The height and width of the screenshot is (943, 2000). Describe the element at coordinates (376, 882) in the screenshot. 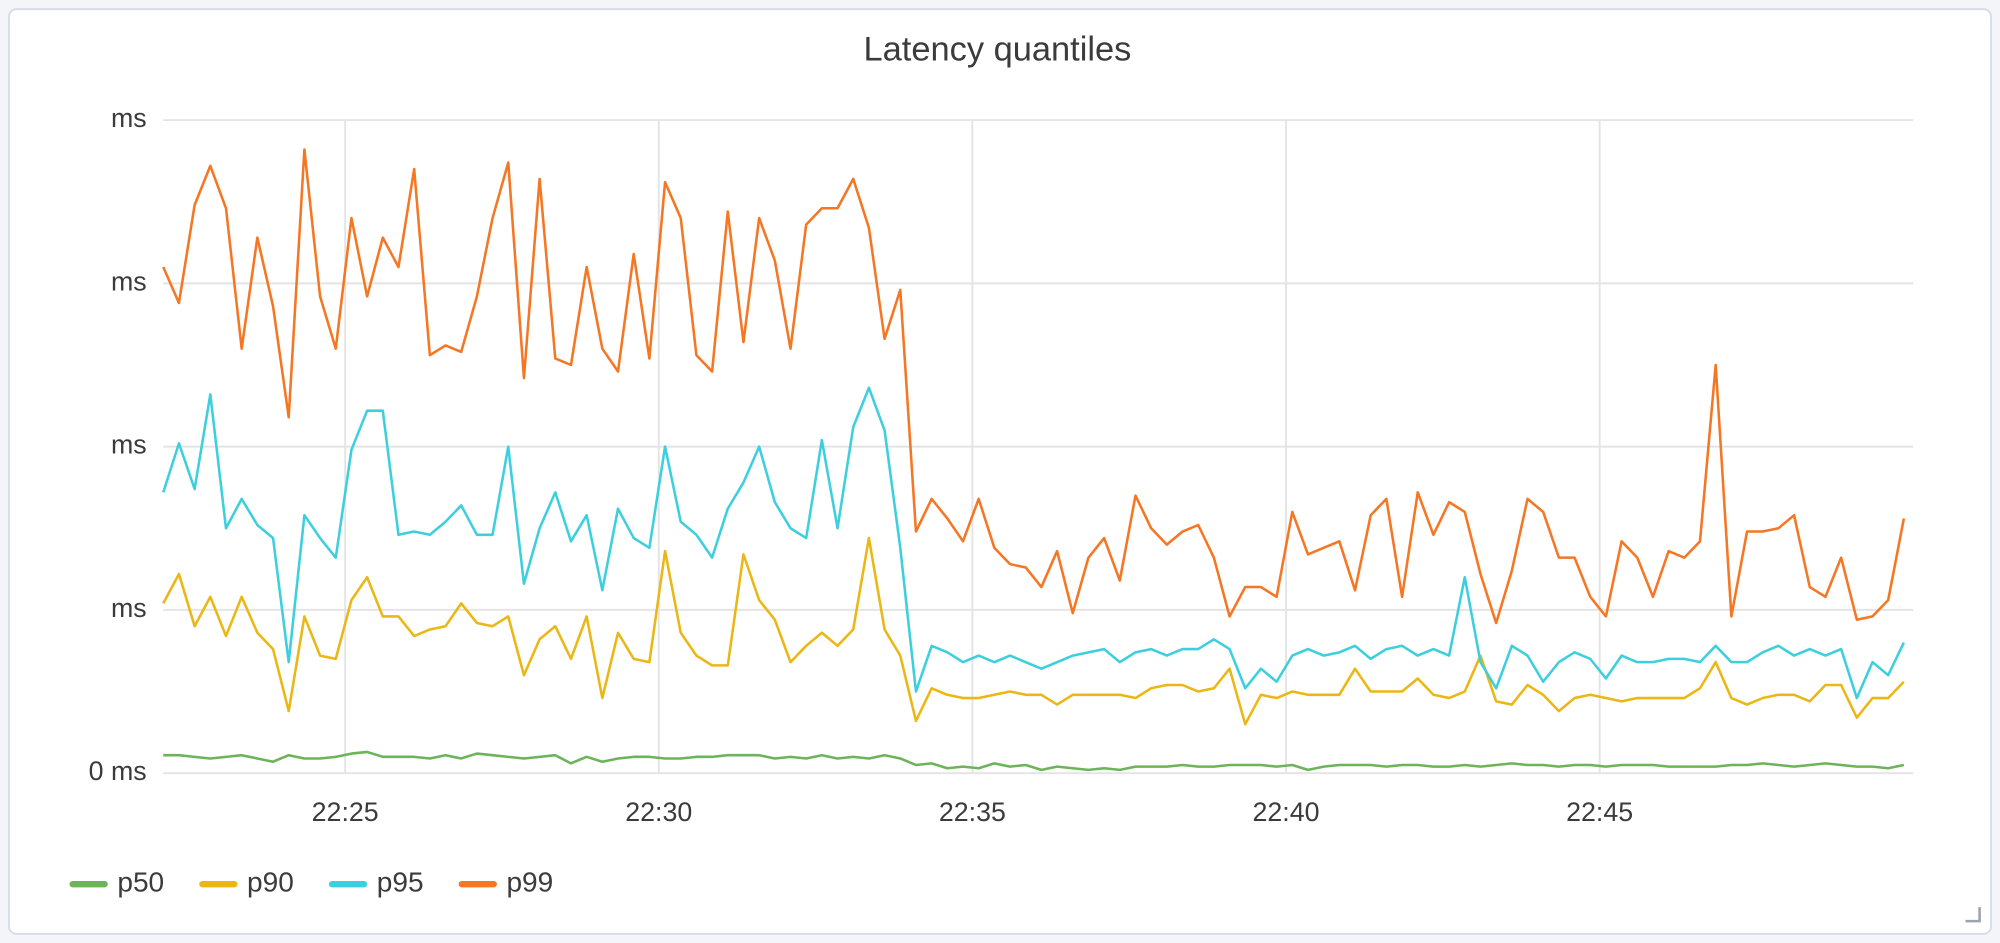

I see `legend-item: p95` at that location.